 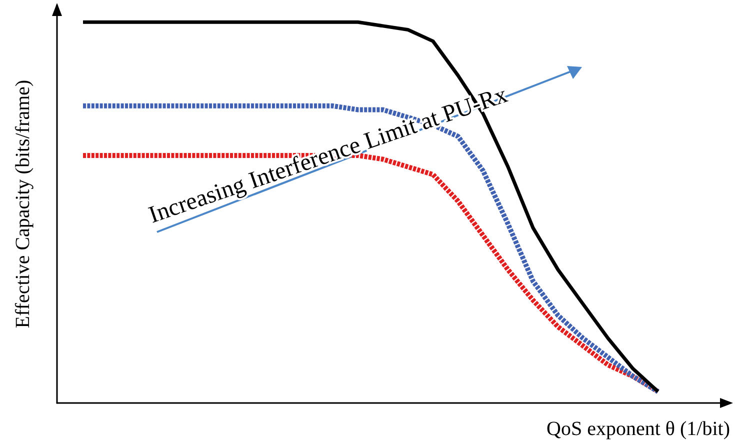 I want to click on y-axis-title: Effective Capacity (bits/frame), so click(x=23, y=204).